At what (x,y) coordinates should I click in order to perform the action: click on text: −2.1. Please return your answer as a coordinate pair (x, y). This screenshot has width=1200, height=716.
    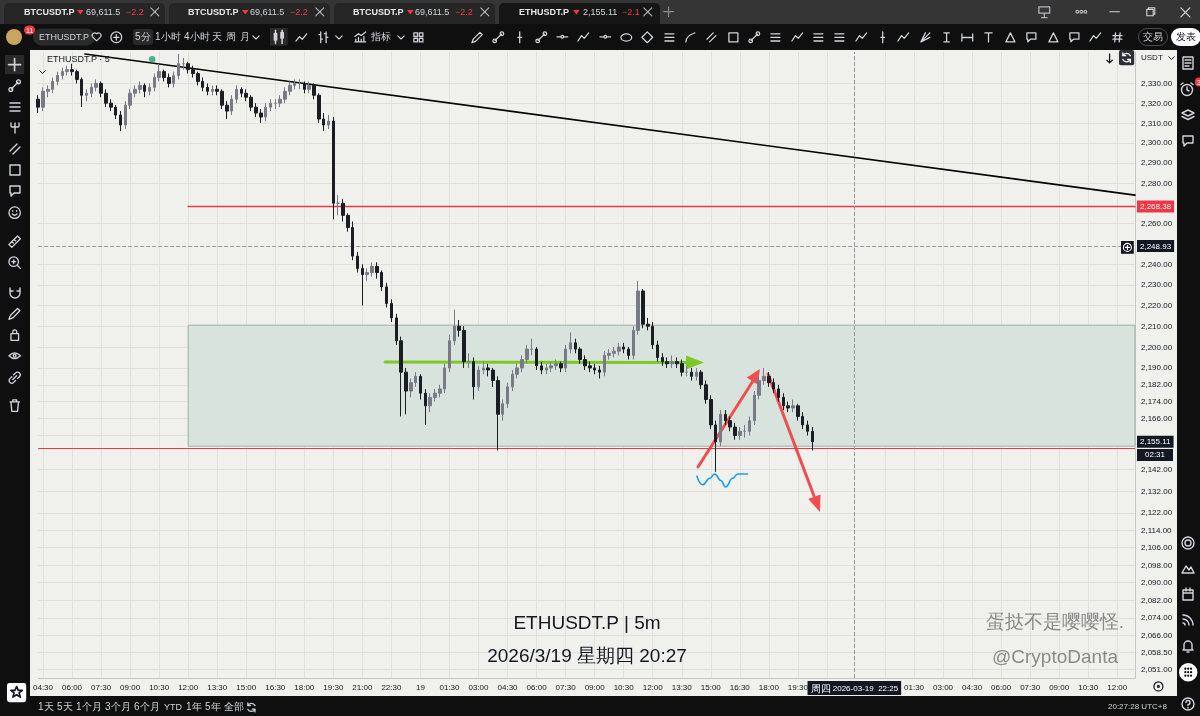
    Looking at the image, I should click on (631, 11).